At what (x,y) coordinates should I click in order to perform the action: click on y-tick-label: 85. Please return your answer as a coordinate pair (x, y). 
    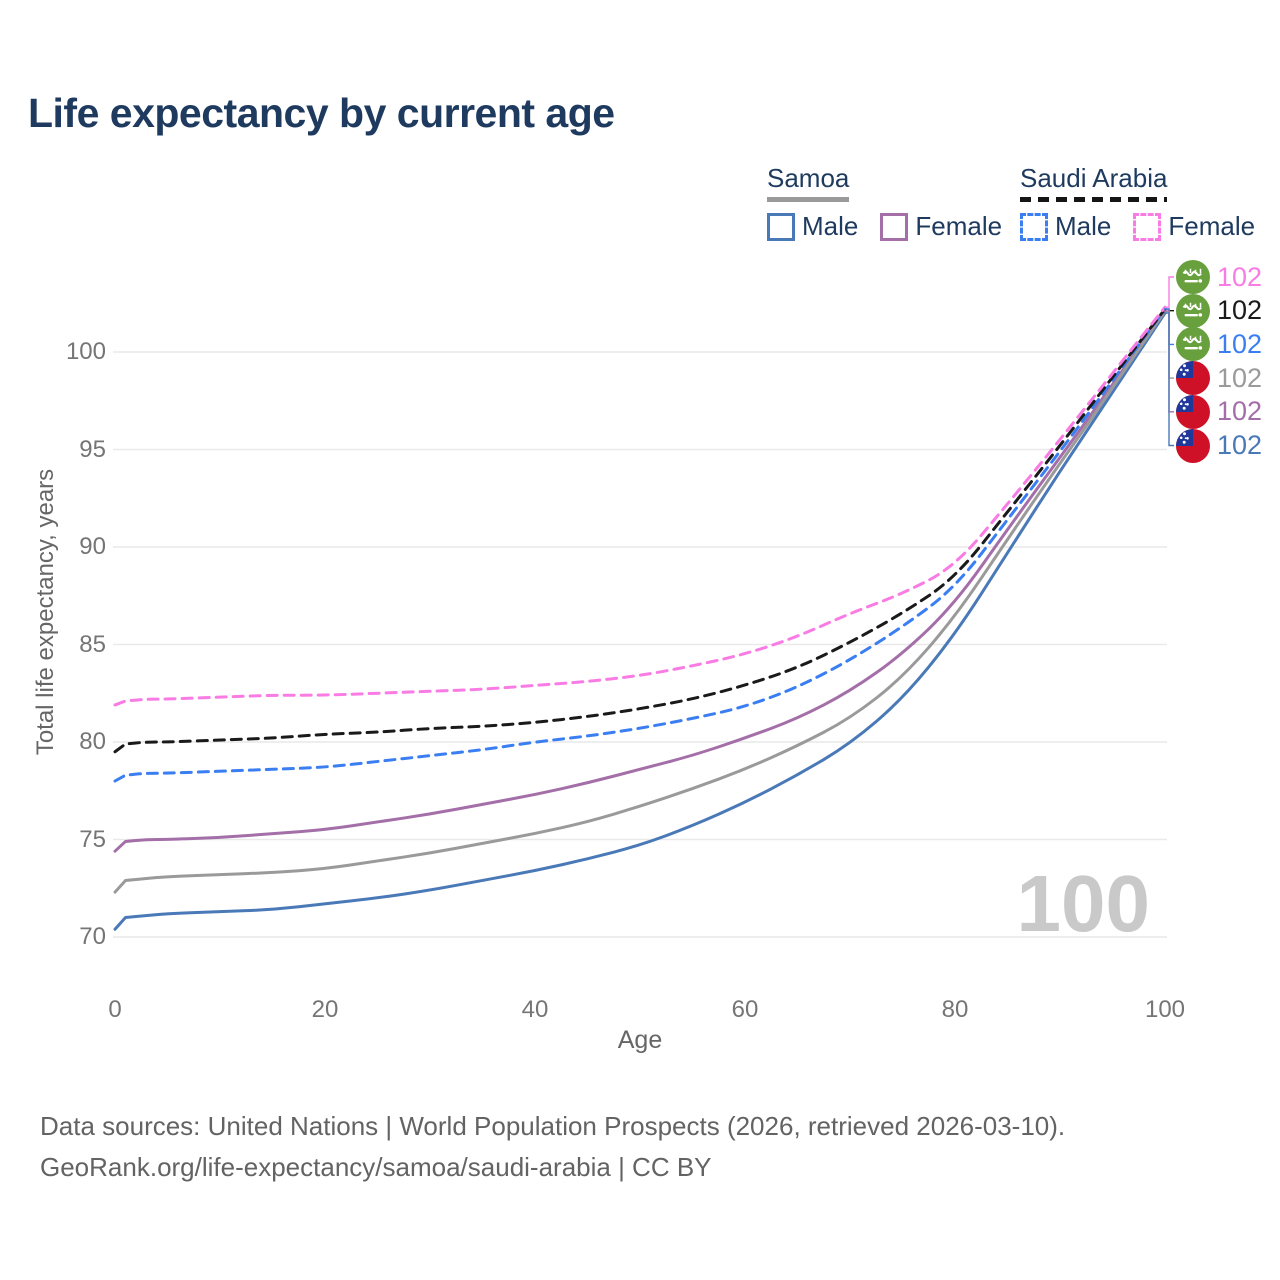
    Looking at the image, I should click on (92, 644).